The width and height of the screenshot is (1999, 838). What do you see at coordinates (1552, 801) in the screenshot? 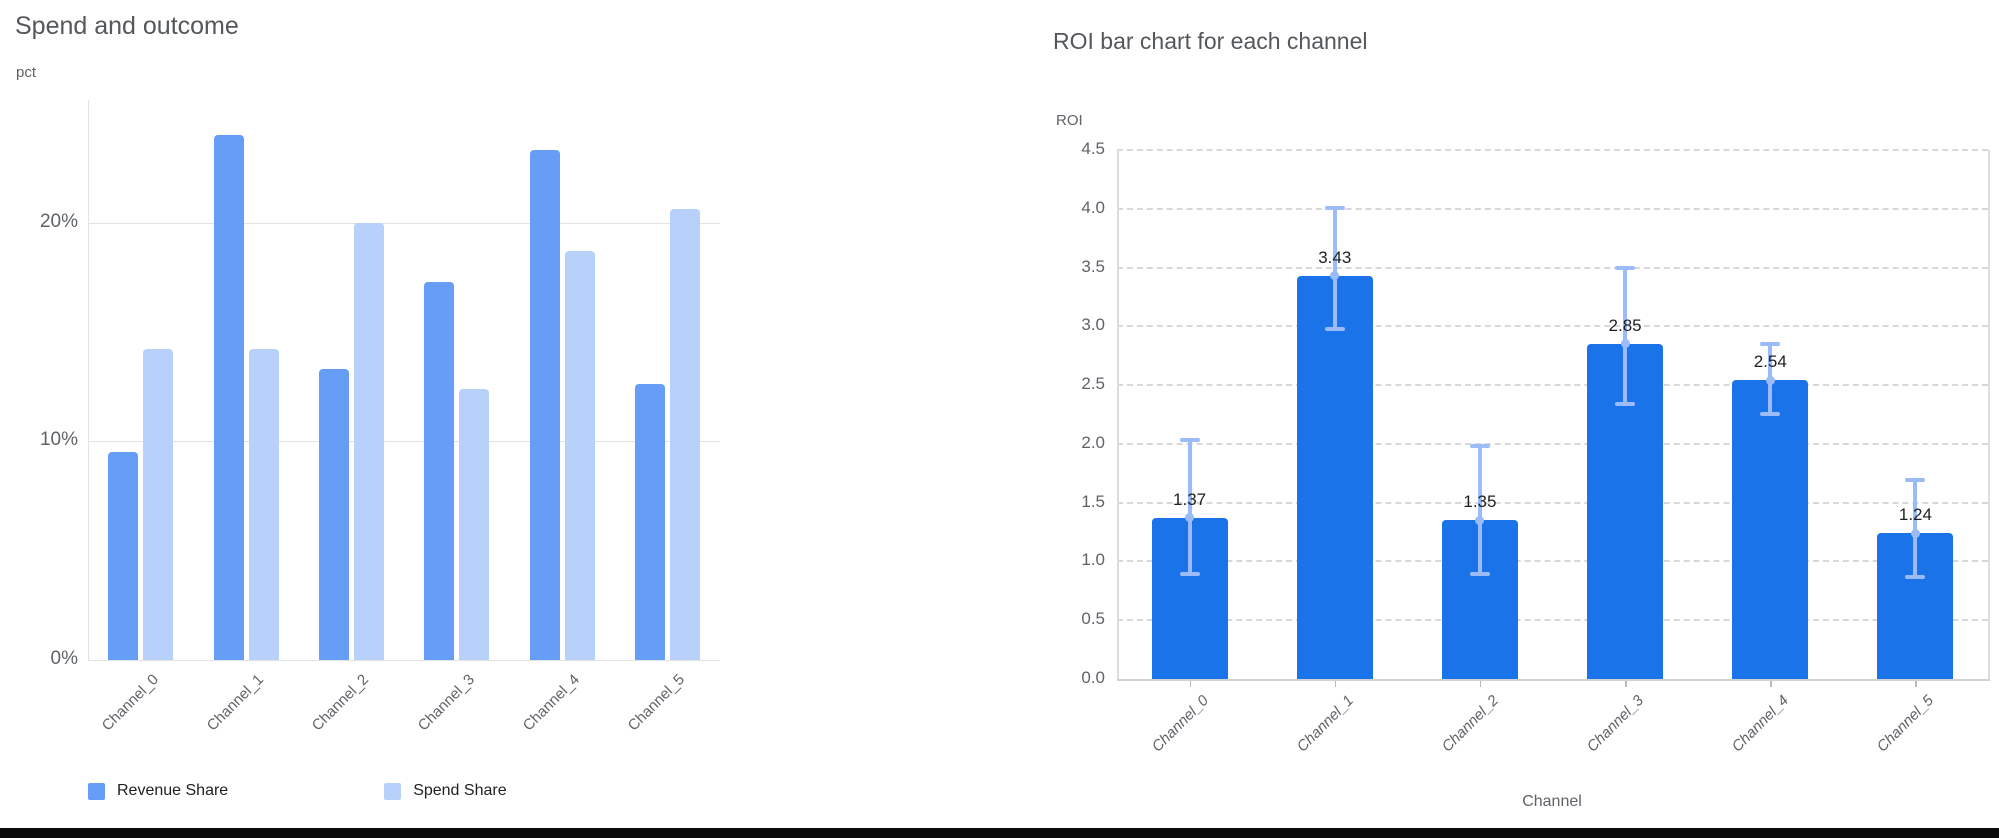
I see `right-x-axis-title: Channel` at bounding box center [1552, 801].